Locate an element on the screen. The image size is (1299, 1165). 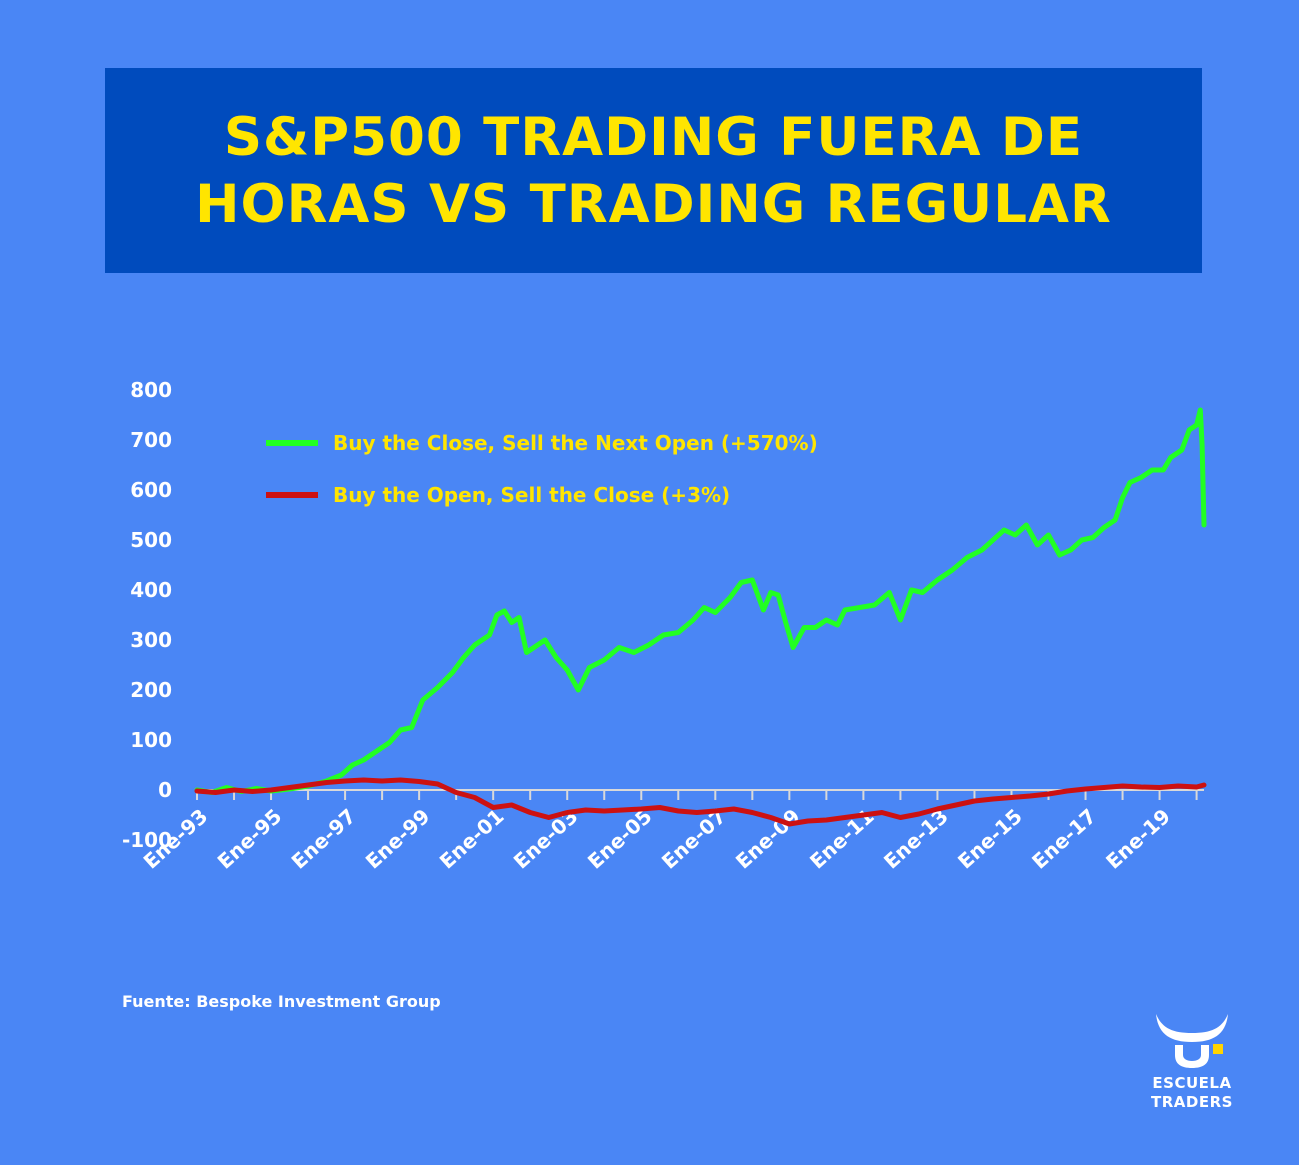
logo-line-1: ESCUELA is located at coordinates (1192, 1083).